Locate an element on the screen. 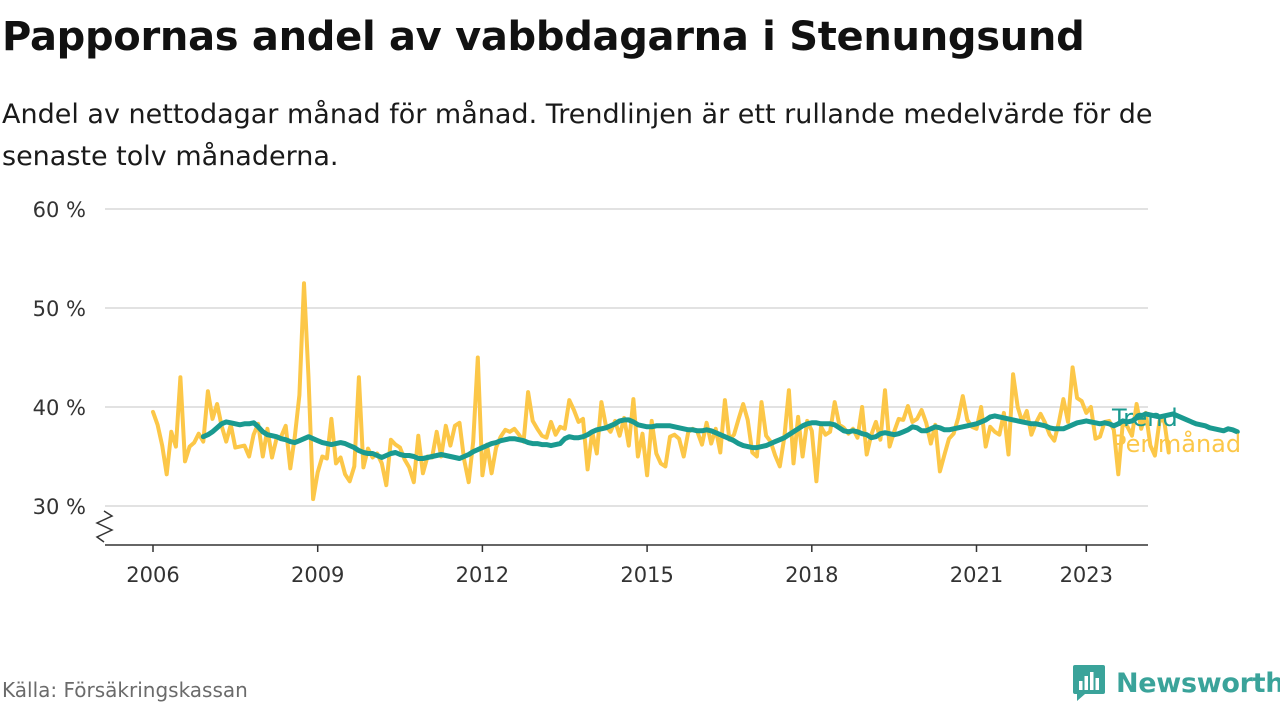  x-tick-labels: 2006 2009 2012 2015 2018 2021 2023 is located at coordinates (619, 575).